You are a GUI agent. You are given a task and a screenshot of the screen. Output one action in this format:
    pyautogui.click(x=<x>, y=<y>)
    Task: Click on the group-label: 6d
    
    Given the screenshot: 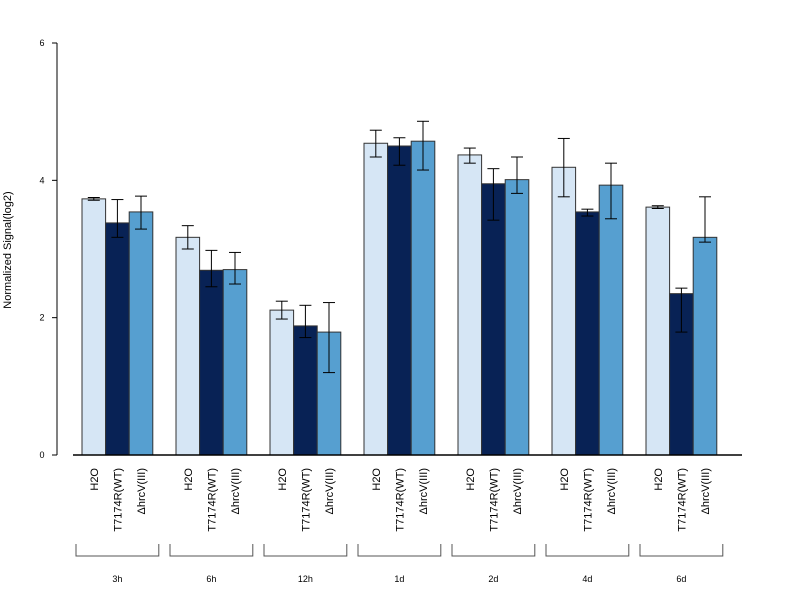 What is the action you would take?
    pyautogui.click(x=681, y=579)
    